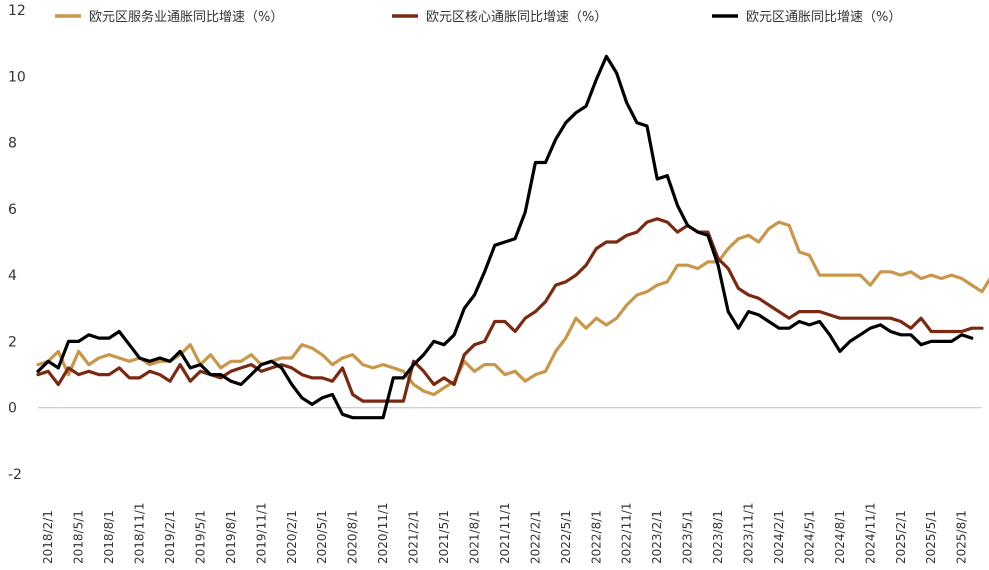  What do you see at coordinates (200, 537) in the screenshot?
I see `x-tick-label: 2019/5/1` at bounding box center [200, 537].